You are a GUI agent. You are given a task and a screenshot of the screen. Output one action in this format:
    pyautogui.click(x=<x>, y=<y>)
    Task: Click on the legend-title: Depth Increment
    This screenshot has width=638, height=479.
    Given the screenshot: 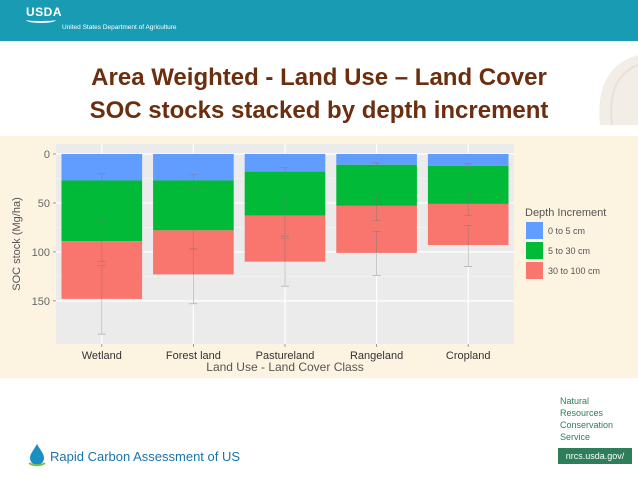 What is the action you would take?
    pyautogui.click(x=565, y=213)
    